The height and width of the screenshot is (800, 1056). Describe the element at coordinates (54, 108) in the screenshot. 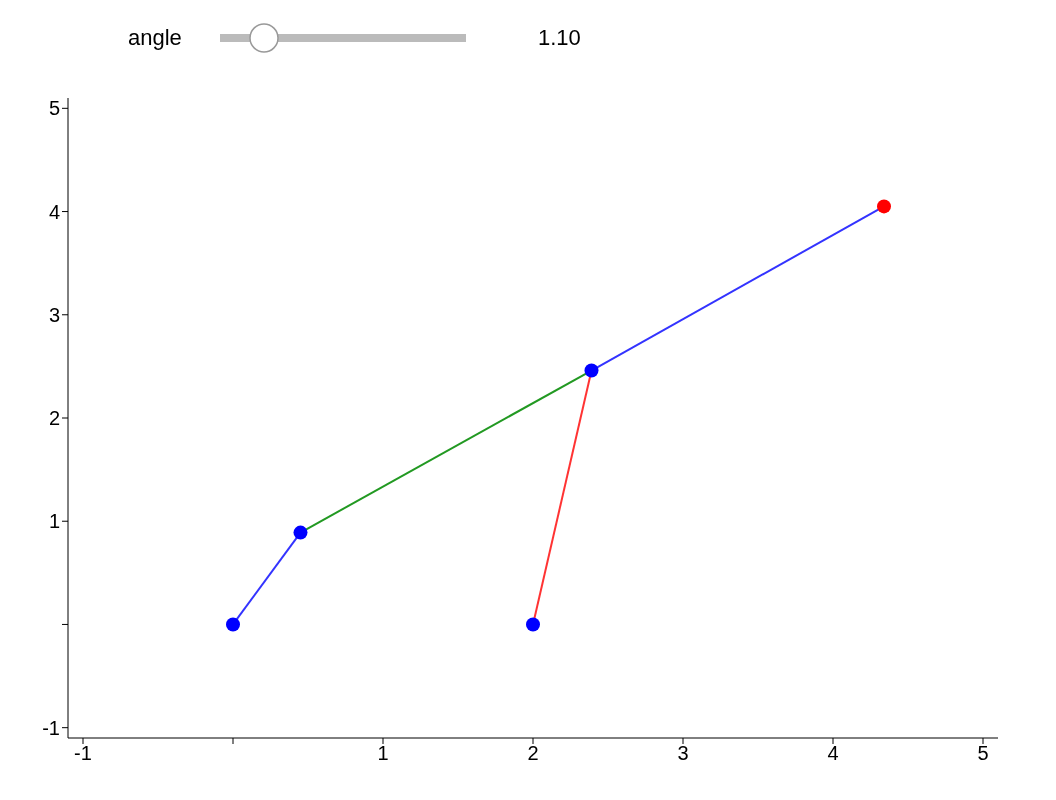

I see `y-tick-label: 5` at that location.